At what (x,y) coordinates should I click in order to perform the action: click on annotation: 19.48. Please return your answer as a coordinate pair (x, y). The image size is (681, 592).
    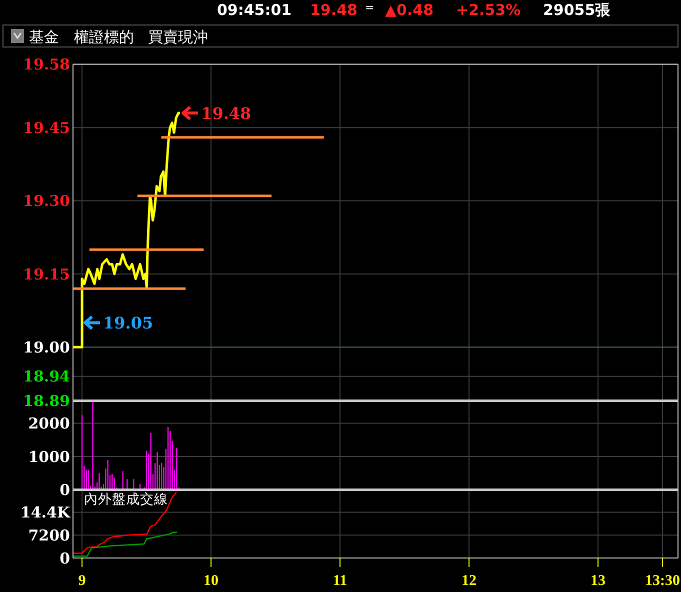
    Looking at the image, I should click on (226, 113).